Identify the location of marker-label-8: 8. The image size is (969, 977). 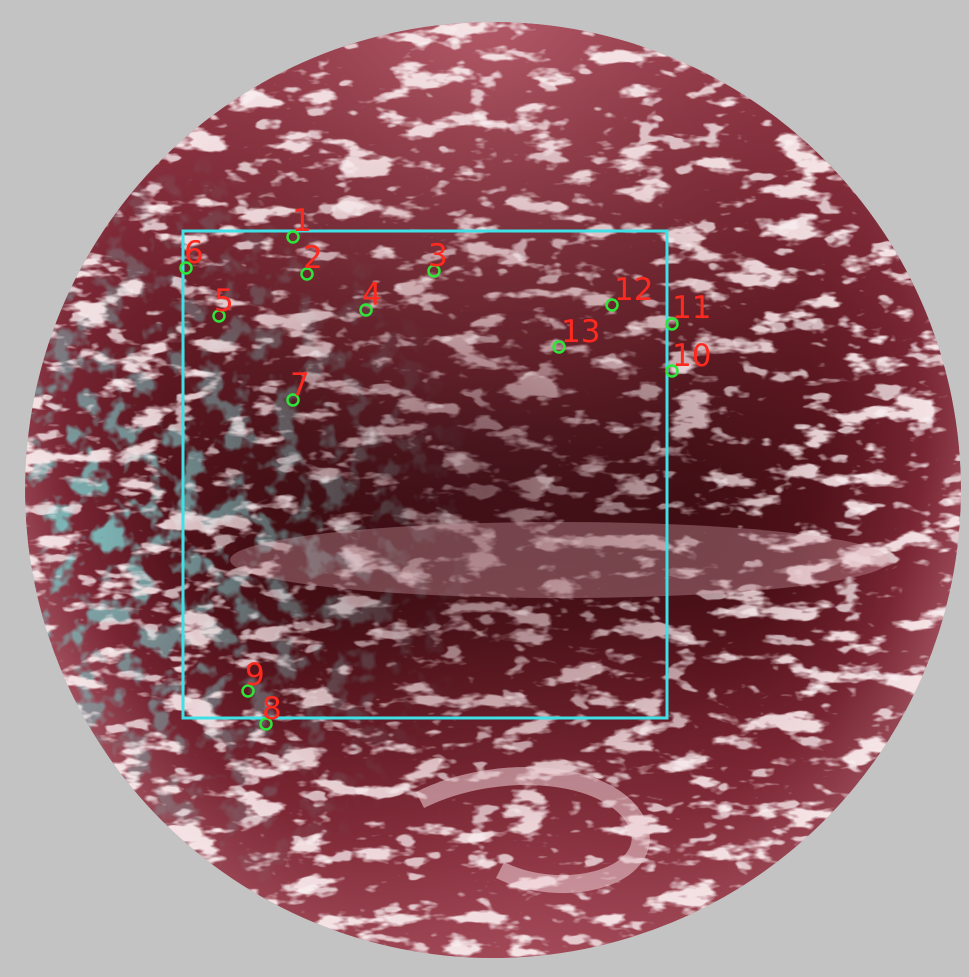
(272, 709).